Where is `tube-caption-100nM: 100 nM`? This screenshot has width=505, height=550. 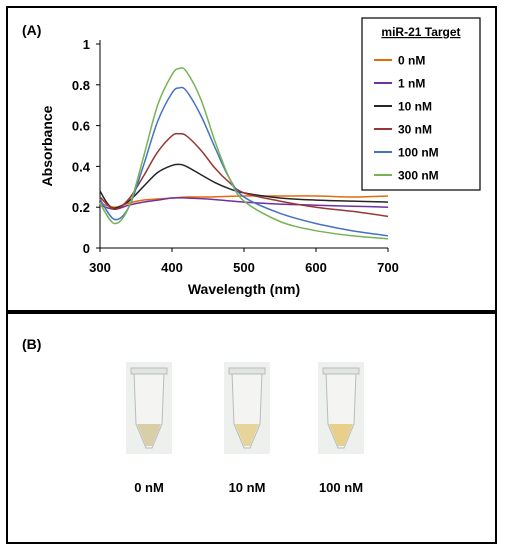
tube-caption-100nM: 100 nM is located at coordinates (341, 487).